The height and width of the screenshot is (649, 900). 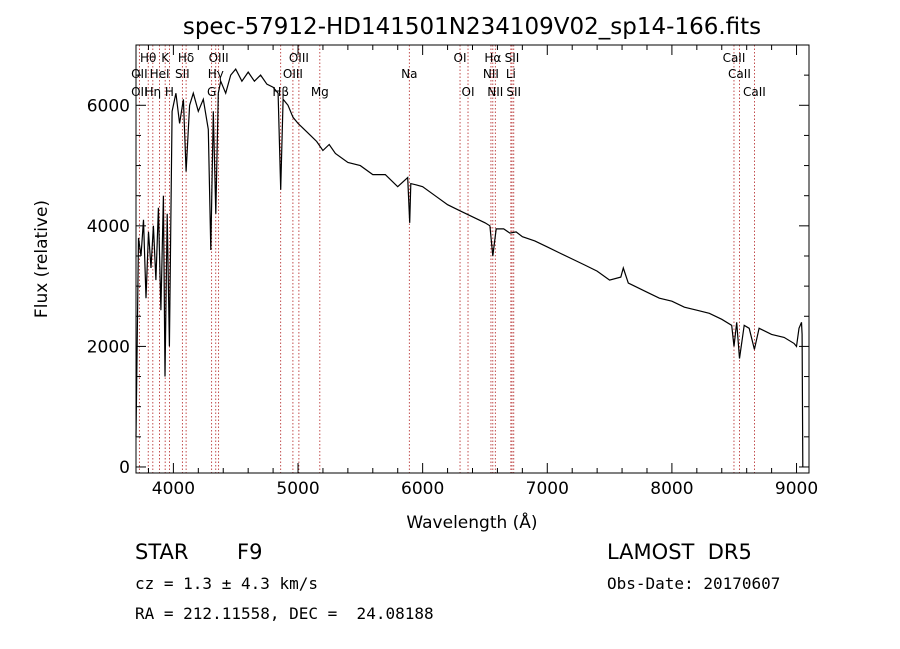 I want to click on line-label: Hθ, so click(x=148, y=58).